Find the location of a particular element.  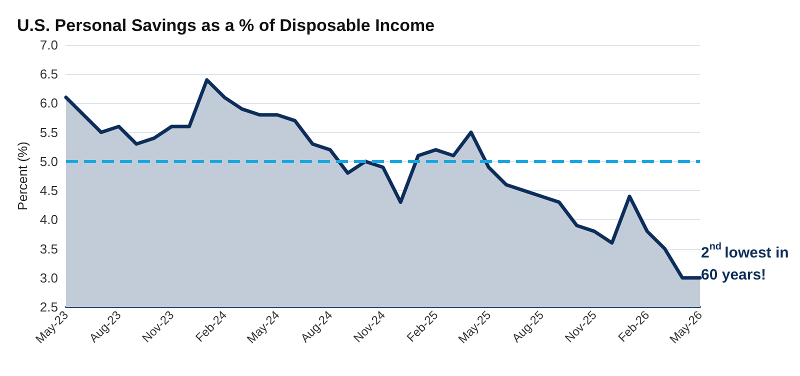

y-tick-label: 5.5 is located at coordinates (49, 132).